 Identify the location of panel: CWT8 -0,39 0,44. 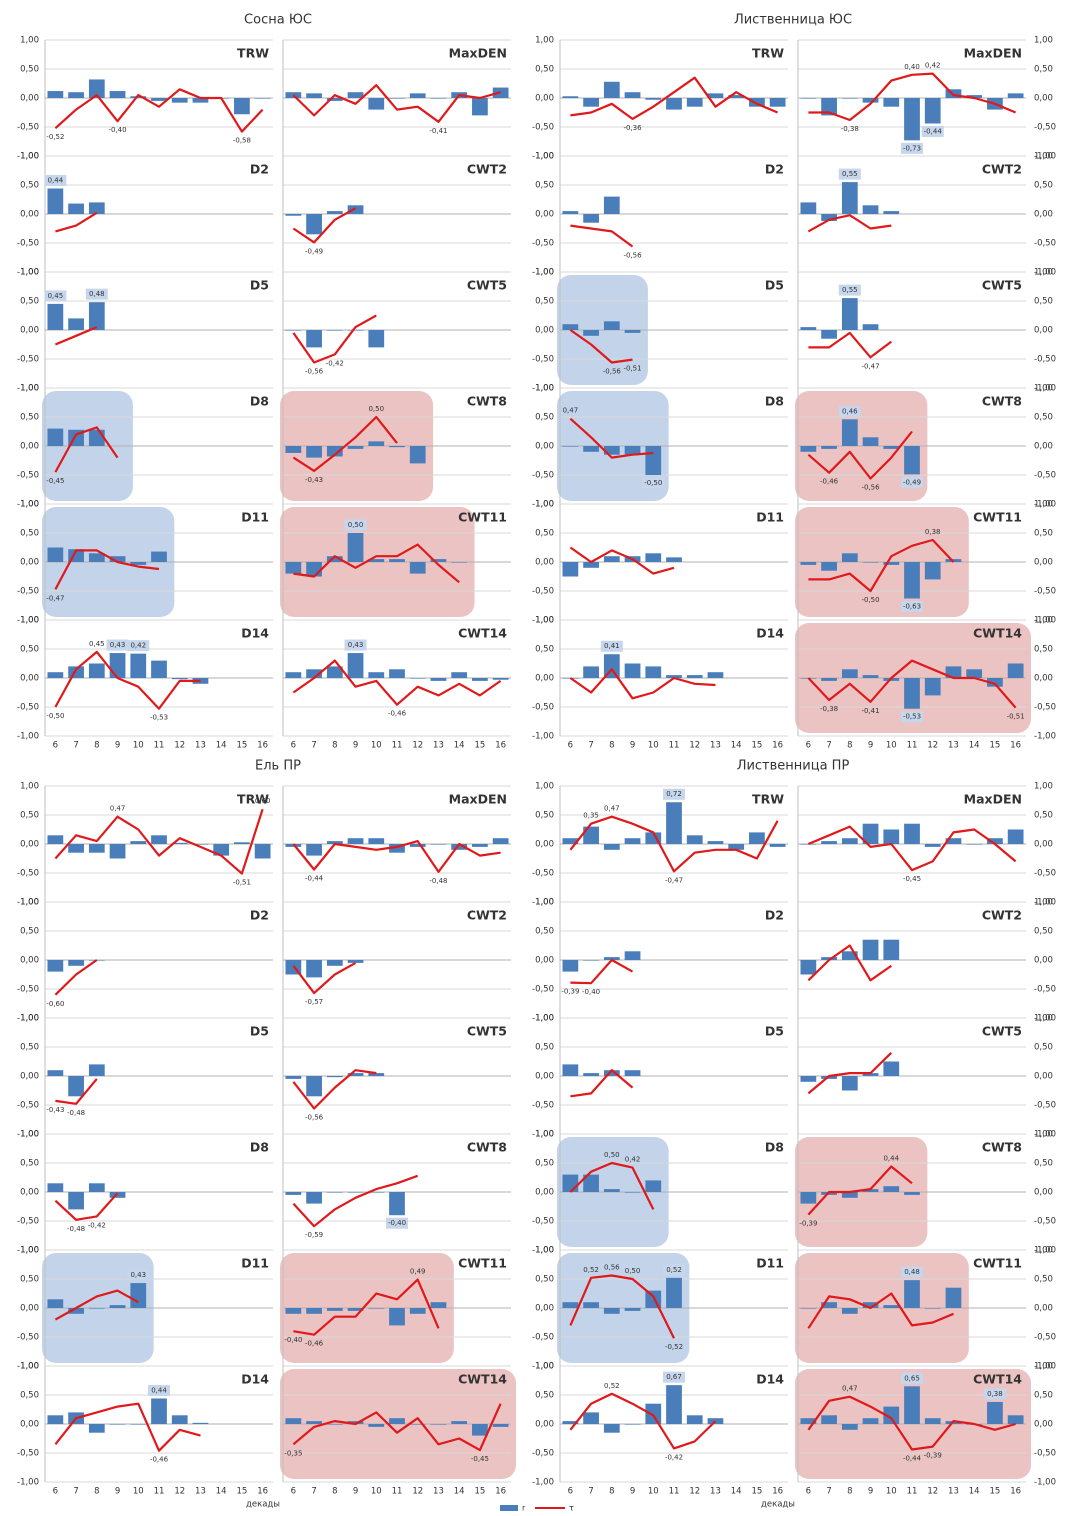
(910, 1192).